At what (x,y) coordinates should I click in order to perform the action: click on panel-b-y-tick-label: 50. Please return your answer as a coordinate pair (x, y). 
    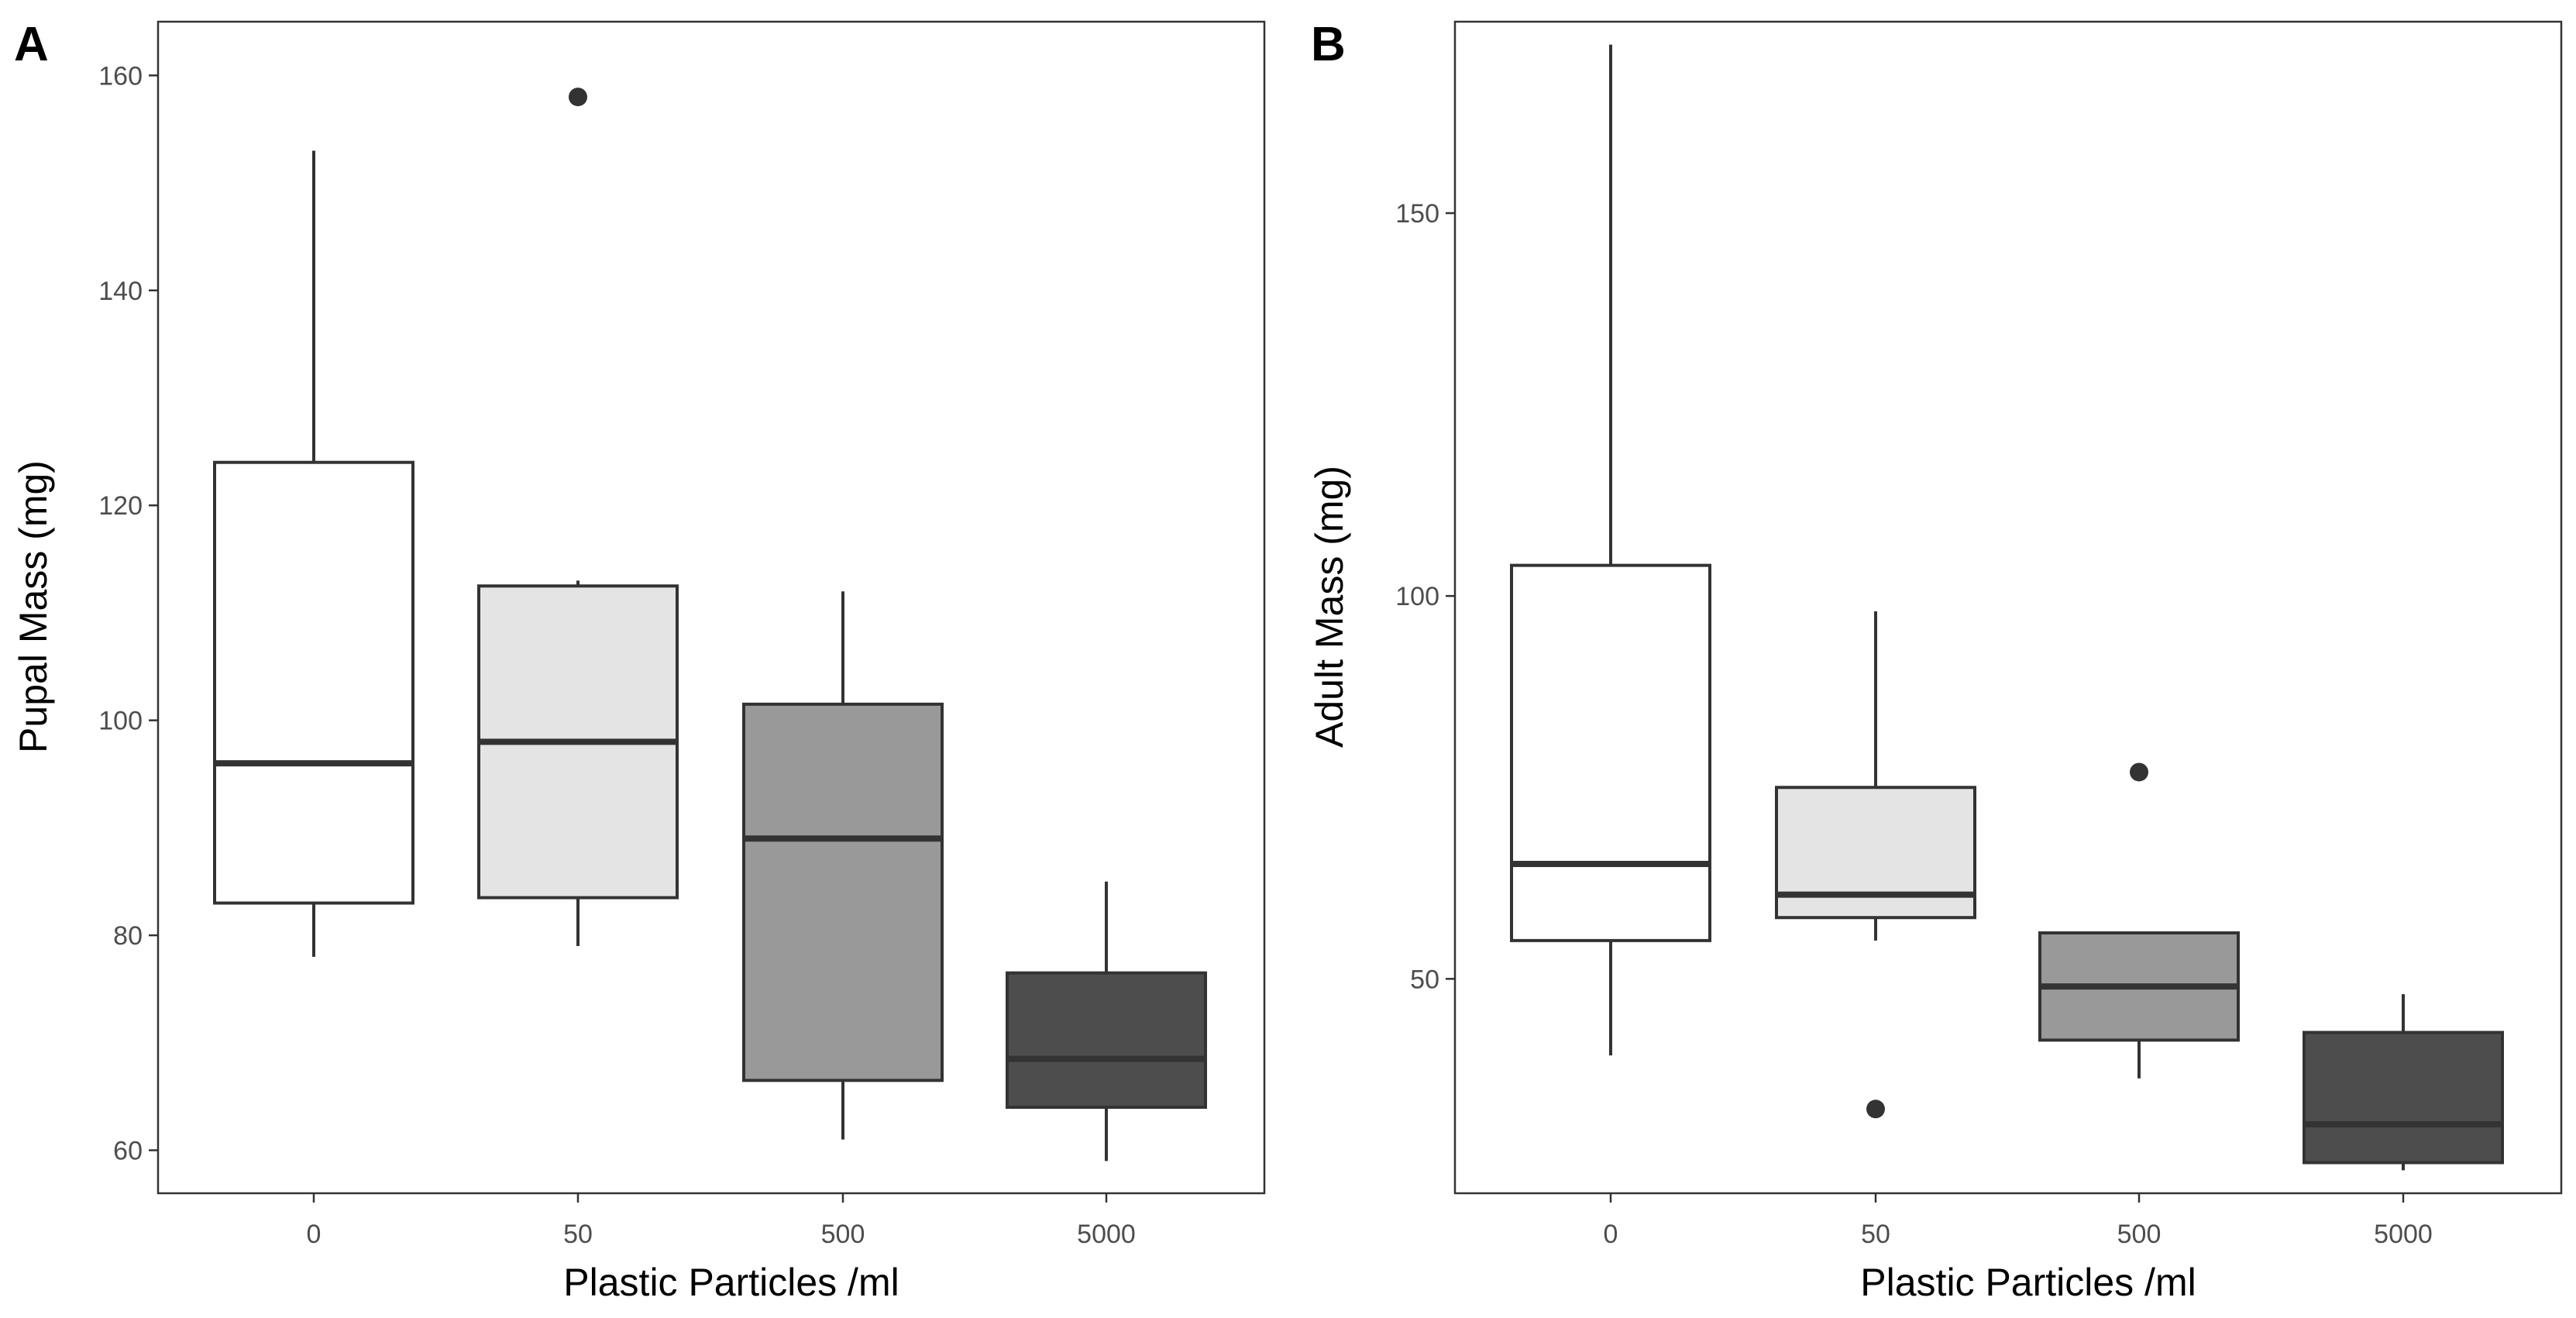
    Looking at the image, I should click on (1424, 980).